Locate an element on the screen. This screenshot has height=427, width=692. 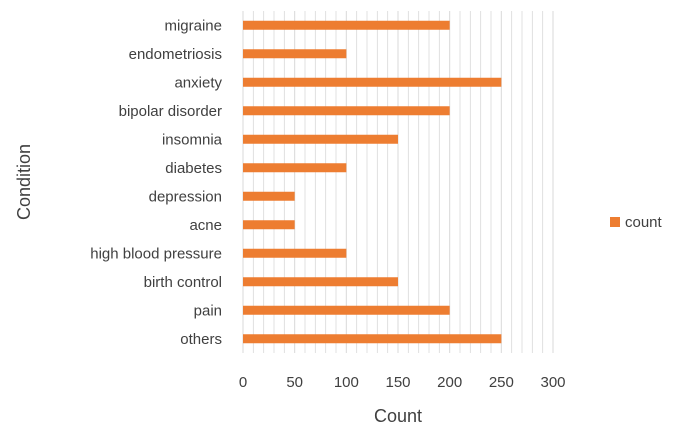
y-tick-label: migraine is located at coordinates (193, 25).